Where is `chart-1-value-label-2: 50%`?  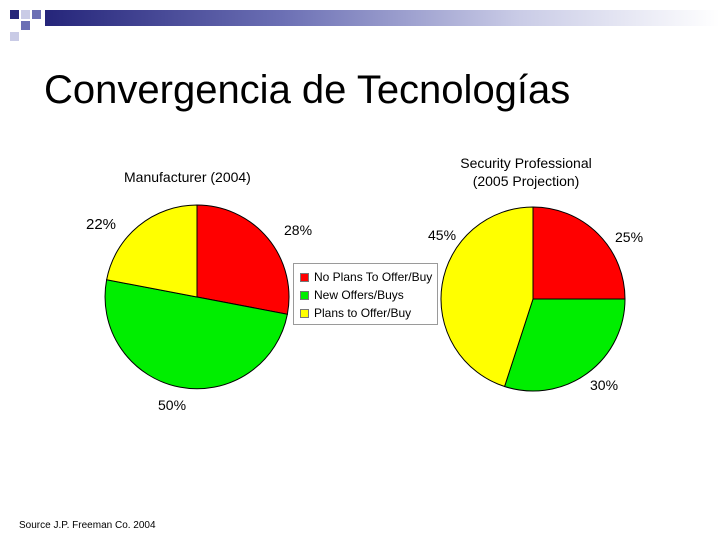
chart-1-value-label-2: 50% is located at coordinates (172, 405).